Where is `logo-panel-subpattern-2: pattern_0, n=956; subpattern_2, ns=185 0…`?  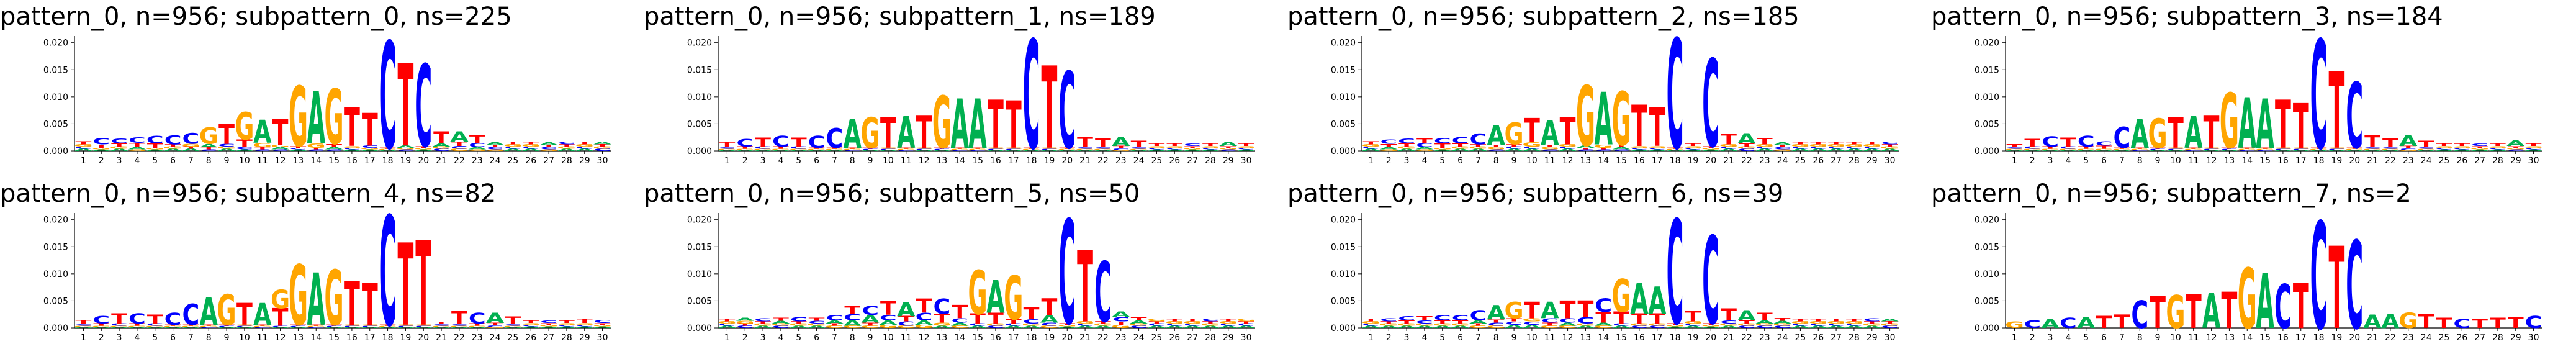
logo-panel-subpattern-2: pattern_0, n=956; subpattern_2, ns=185 0… is located at coordinates (1609, 92).